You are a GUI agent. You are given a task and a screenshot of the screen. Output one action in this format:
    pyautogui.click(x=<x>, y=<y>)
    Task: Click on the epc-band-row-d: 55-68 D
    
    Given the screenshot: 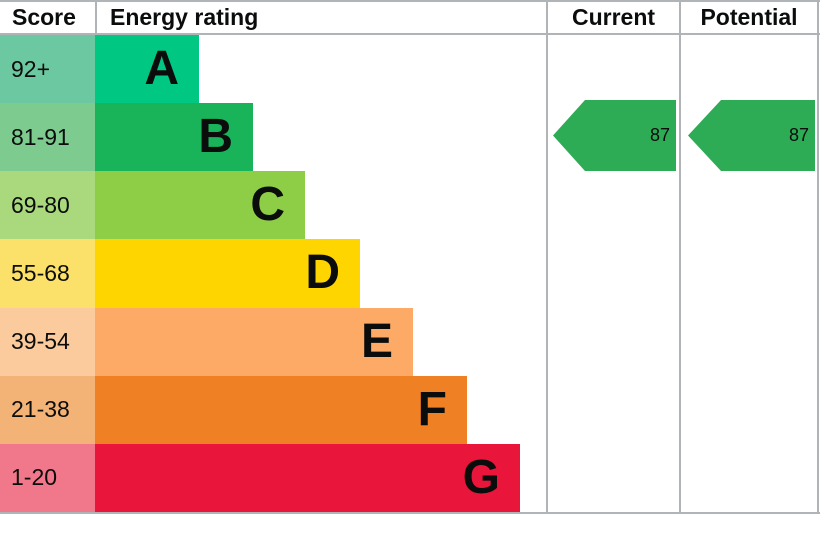 What is the action you would take?
    pyautogui.click(x=273, y=273)
    